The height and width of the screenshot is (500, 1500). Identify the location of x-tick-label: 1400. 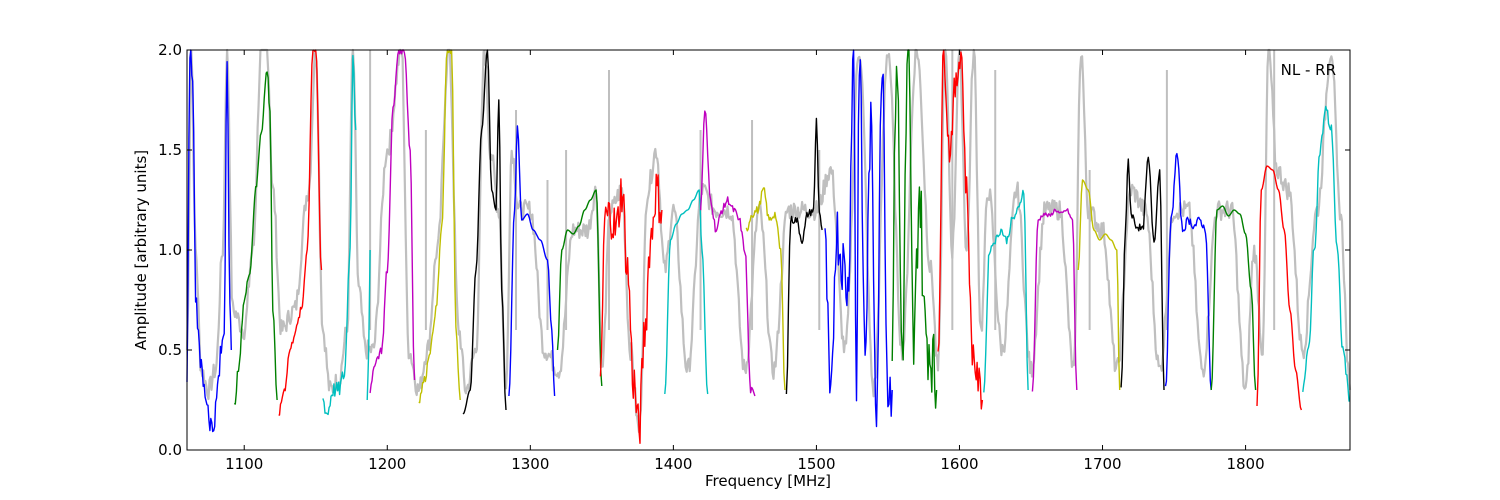
(673, 464).